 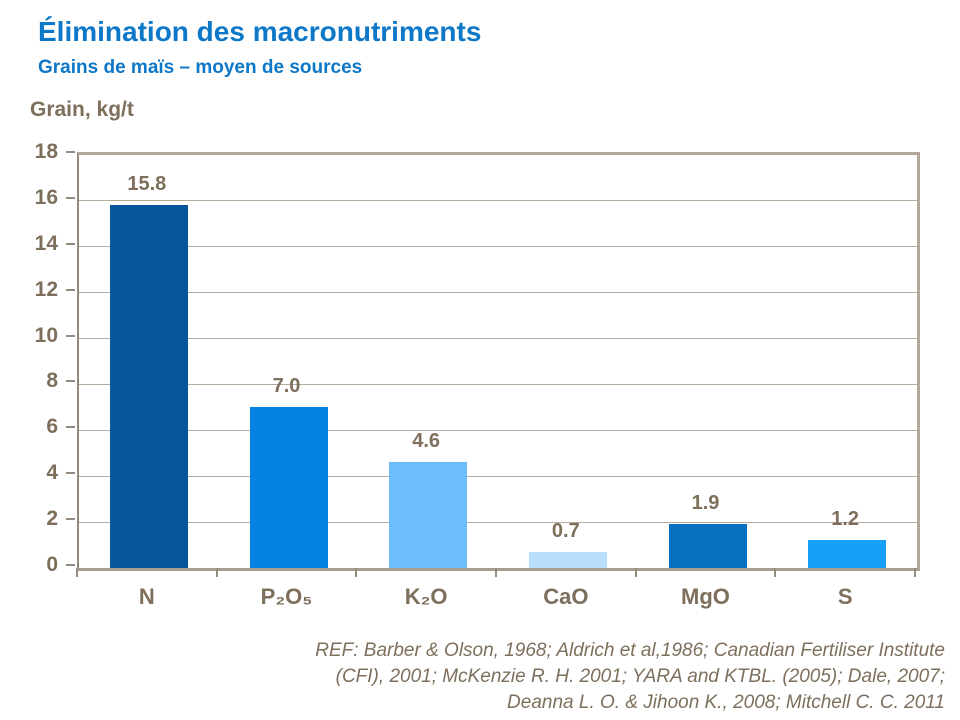 I want to click on y-axis-tick-label: 2, so click(x=52, y=519).